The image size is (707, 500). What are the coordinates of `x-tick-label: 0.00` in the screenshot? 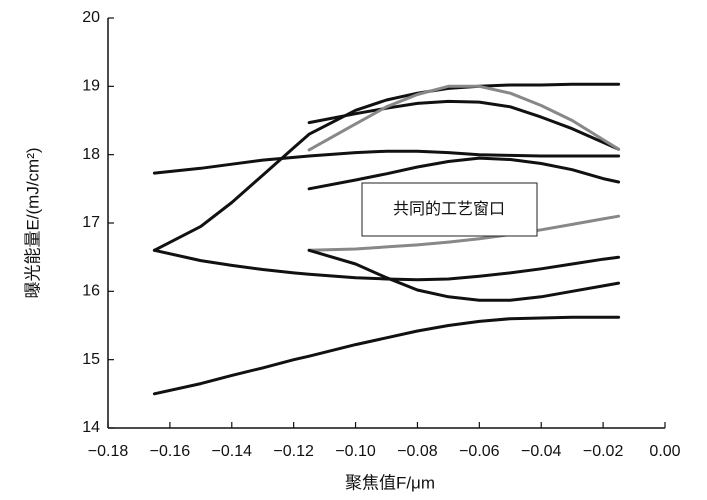 It's located at (664, 451).